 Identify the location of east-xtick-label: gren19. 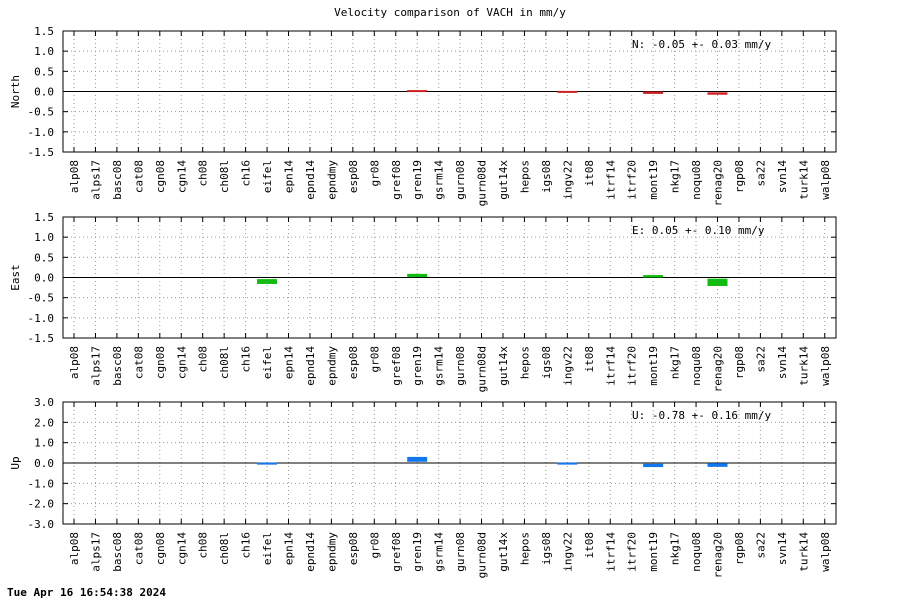
(417, 366).